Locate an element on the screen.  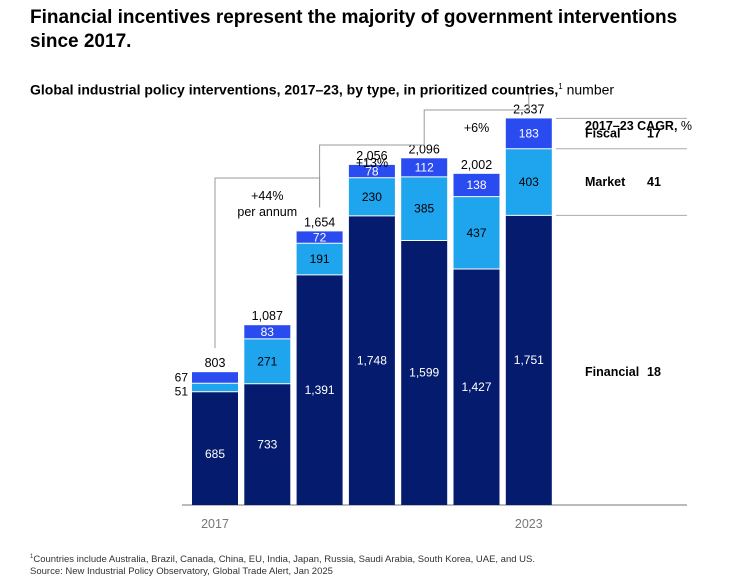
cagr-header-bold: 2017–23 CAGR, is located at coordinates (631, 126).